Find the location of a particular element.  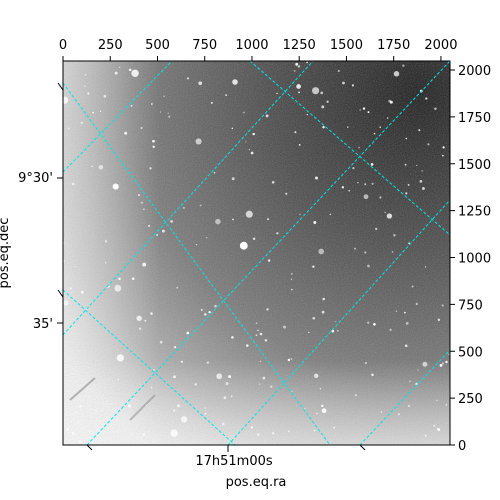

right-axis: 0 250 500 750 1000 1250 1500 1750 2000 is located at coordinates (470, 259).